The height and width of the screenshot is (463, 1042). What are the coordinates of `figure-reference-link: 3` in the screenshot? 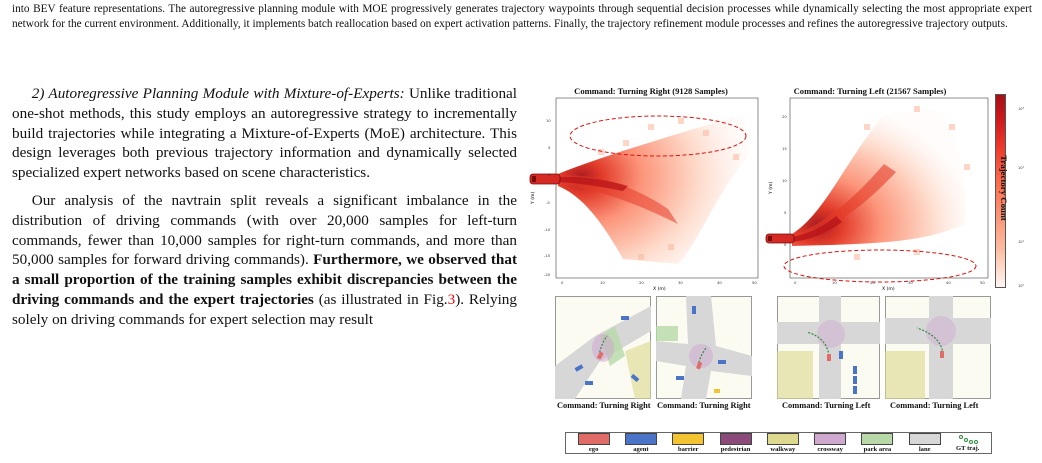 It's located at (451, 299).